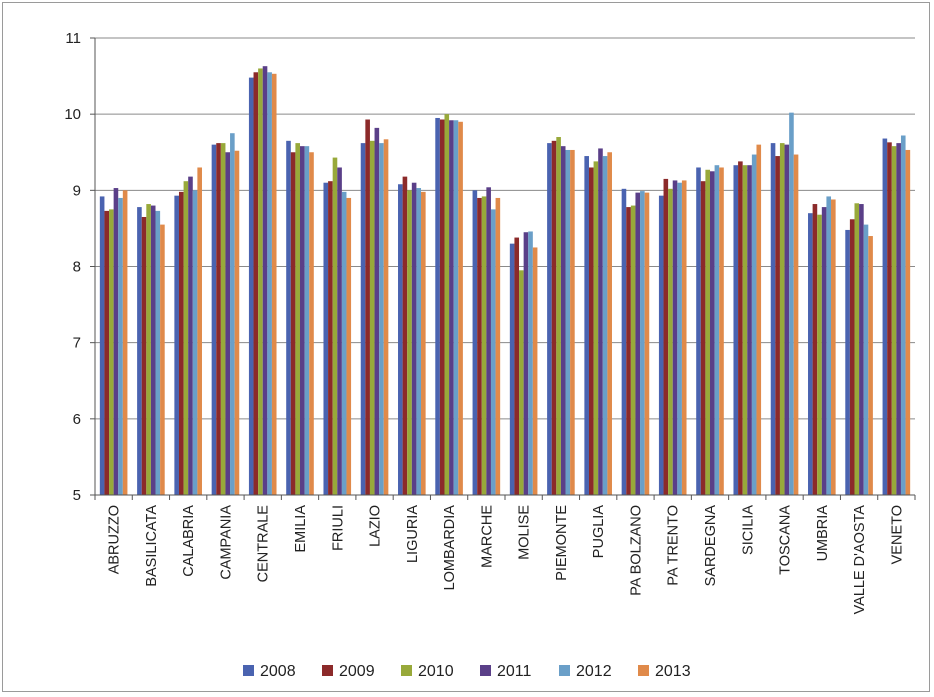  What do you see at coordinates (447, 305) in the screenshot?
I see `bar-2010-lombardia` at bounding box center [447, 305].